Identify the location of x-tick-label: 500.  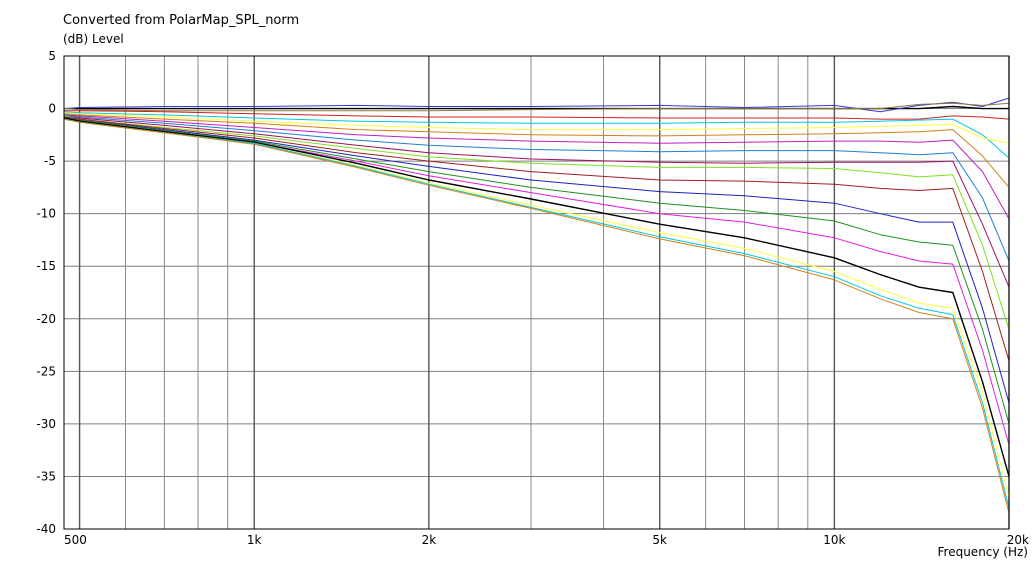
(75, 540).